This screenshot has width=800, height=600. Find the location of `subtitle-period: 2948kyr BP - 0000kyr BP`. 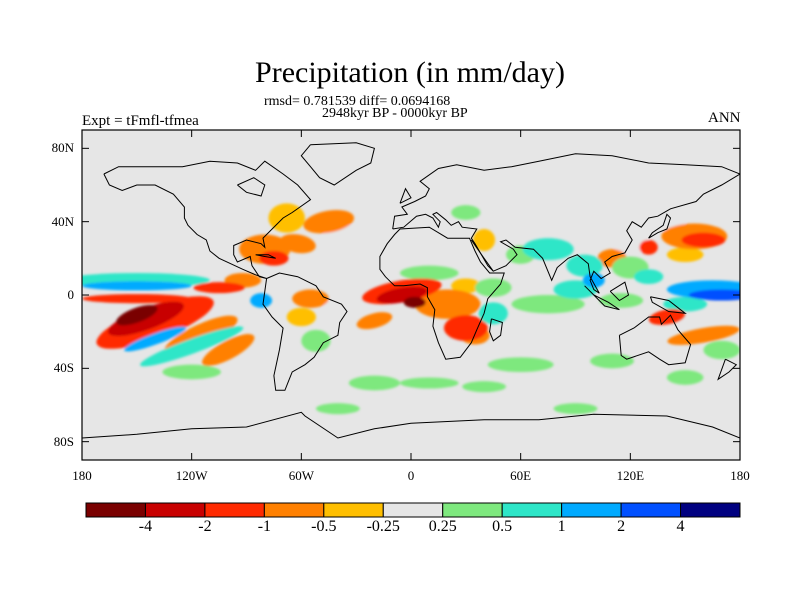

subtitle-period: 2948kyr BP - 0000kyr BP is located at coordinates (395, 113).